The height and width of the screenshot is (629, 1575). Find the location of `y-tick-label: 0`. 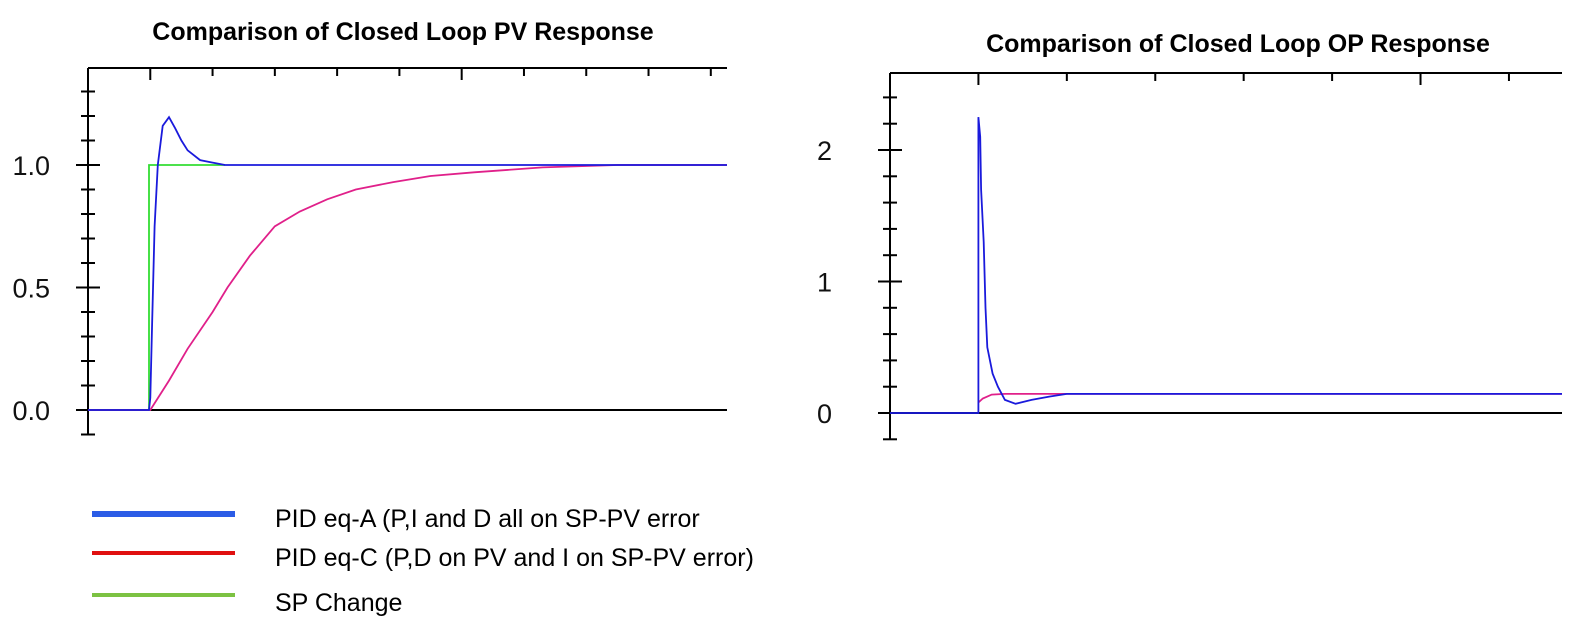

y-tick-label: 0 is located at coordinates (824, 414).